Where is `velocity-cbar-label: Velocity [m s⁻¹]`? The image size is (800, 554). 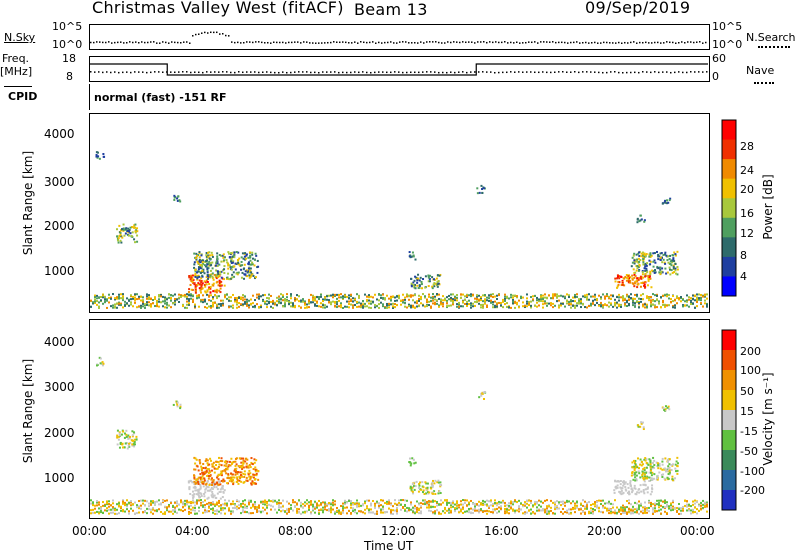
velocity-cbar-label: Velocity [m s⁻¹] is located at coordinates (768, 419).